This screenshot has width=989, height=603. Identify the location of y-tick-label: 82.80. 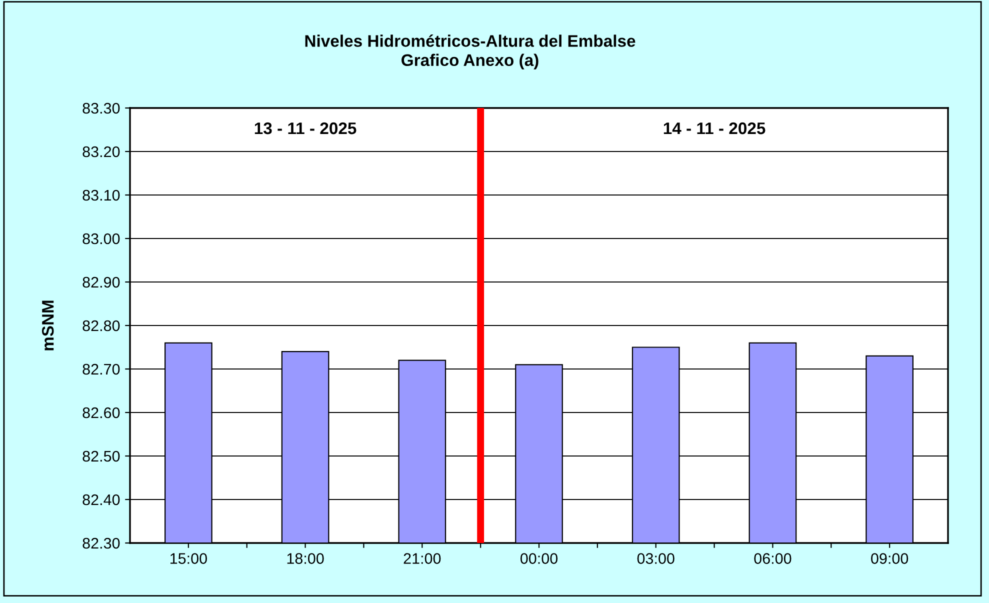
(101, 326).